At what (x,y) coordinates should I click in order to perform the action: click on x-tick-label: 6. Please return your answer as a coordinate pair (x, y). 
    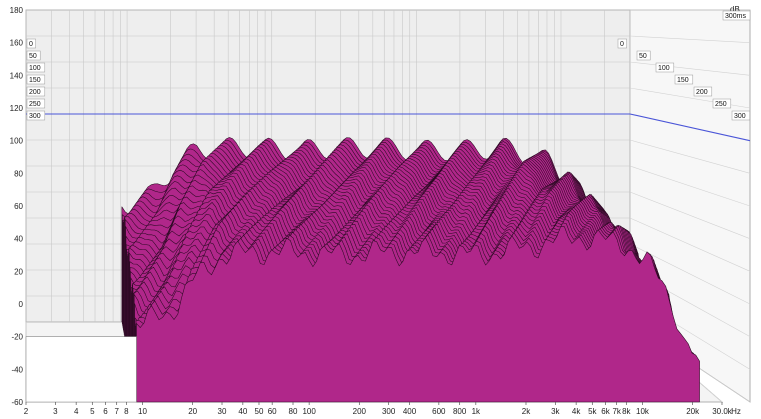
    Looking at the image, I should click on (105, 411).